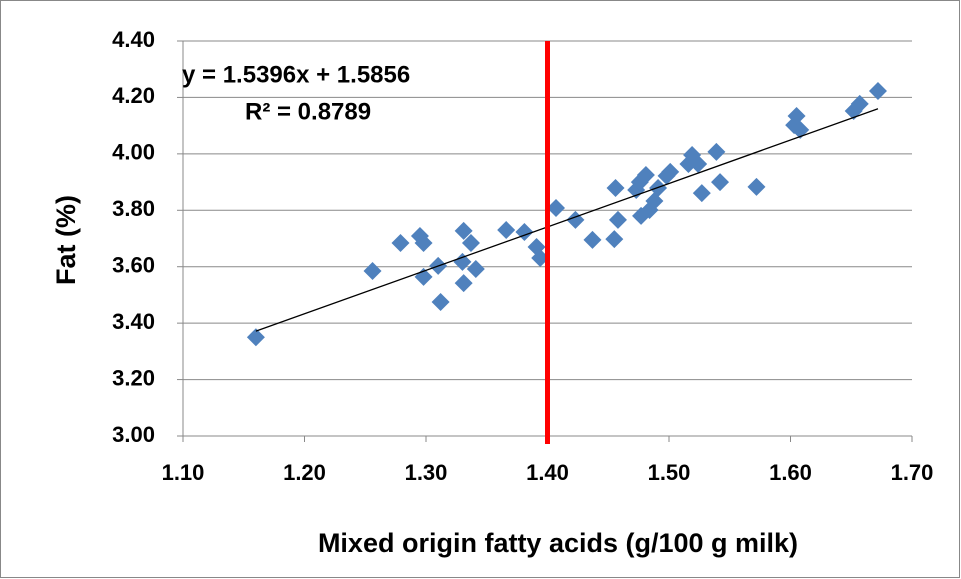 The image size is (961, 579). What do you see at coordinates (426, 472) in the screenshot?
I see `x-tick-label: 1.30` at bounding box center [426, 472].